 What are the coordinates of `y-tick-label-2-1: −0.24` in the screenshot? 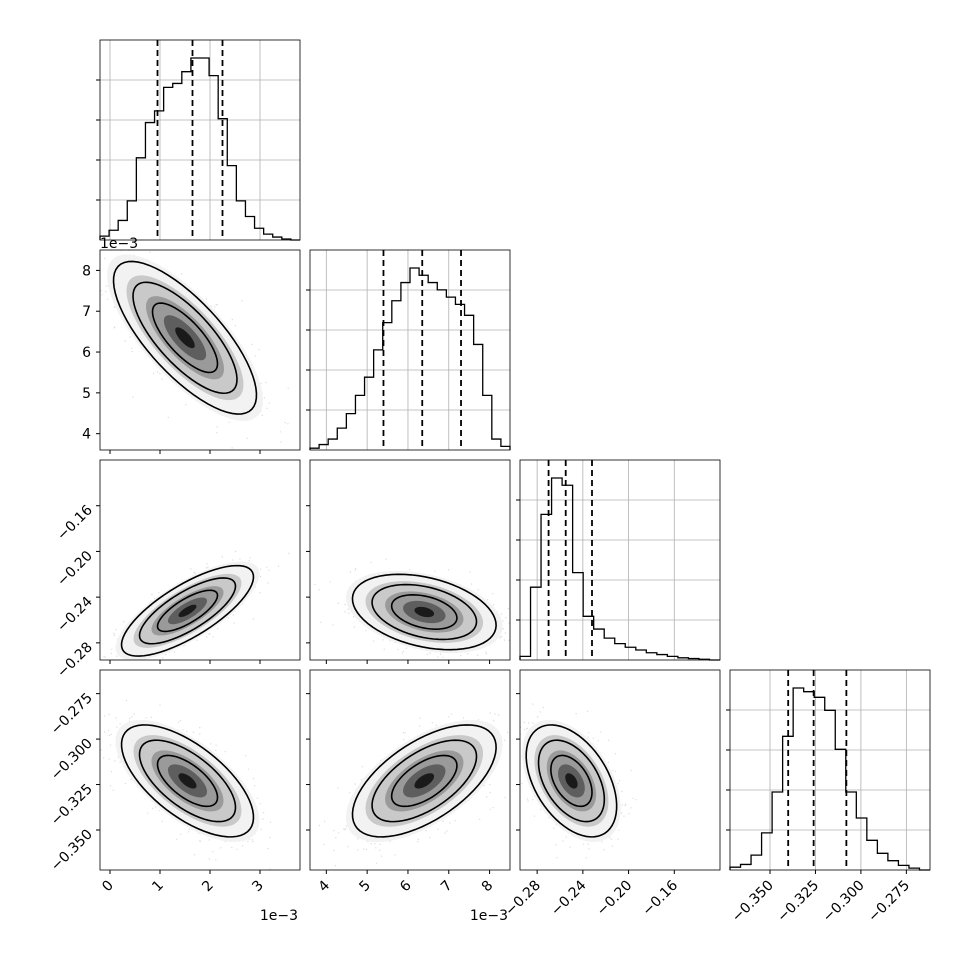 It's located at (75, 615).